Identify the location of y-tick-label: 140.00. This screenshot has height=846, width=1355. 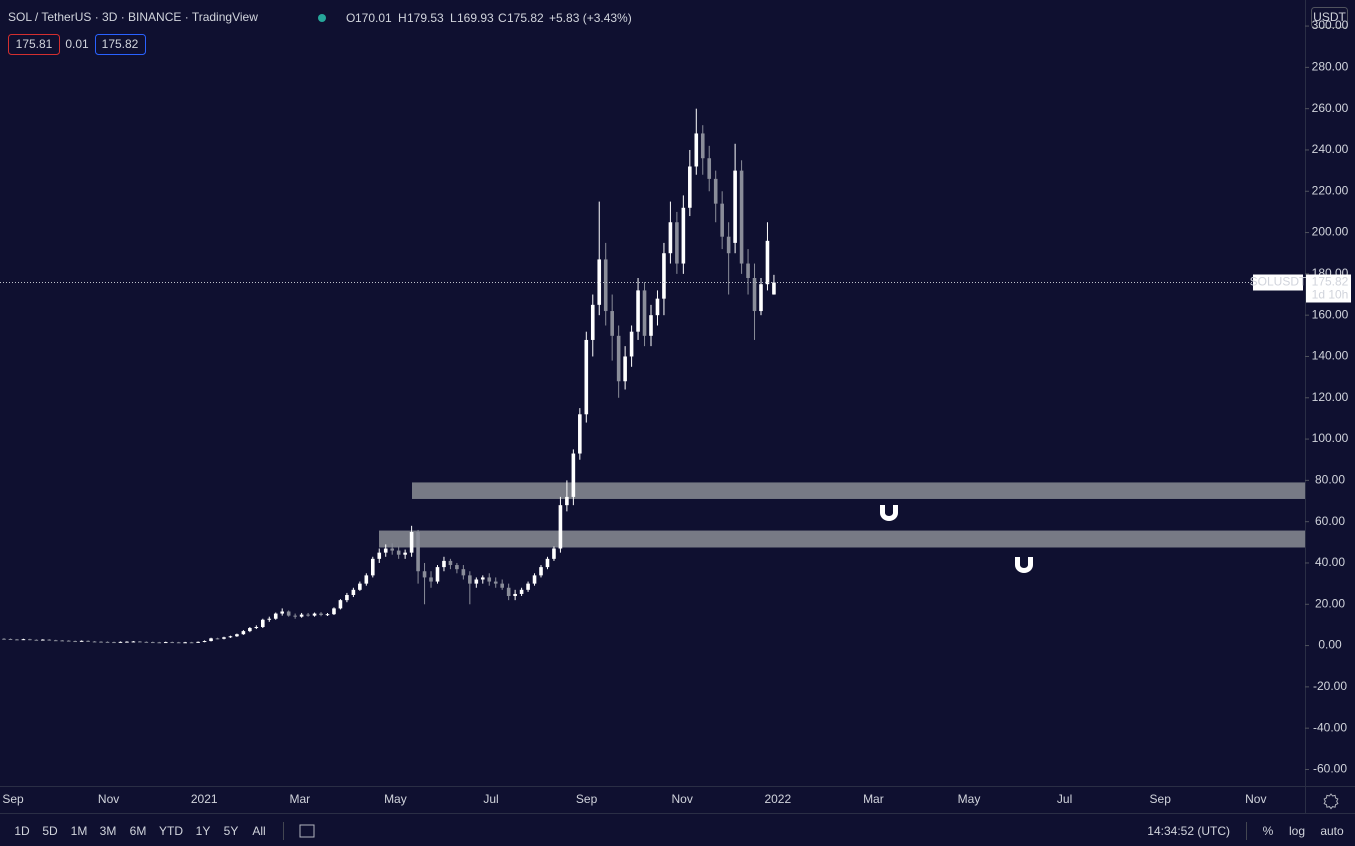
(1330, 356).